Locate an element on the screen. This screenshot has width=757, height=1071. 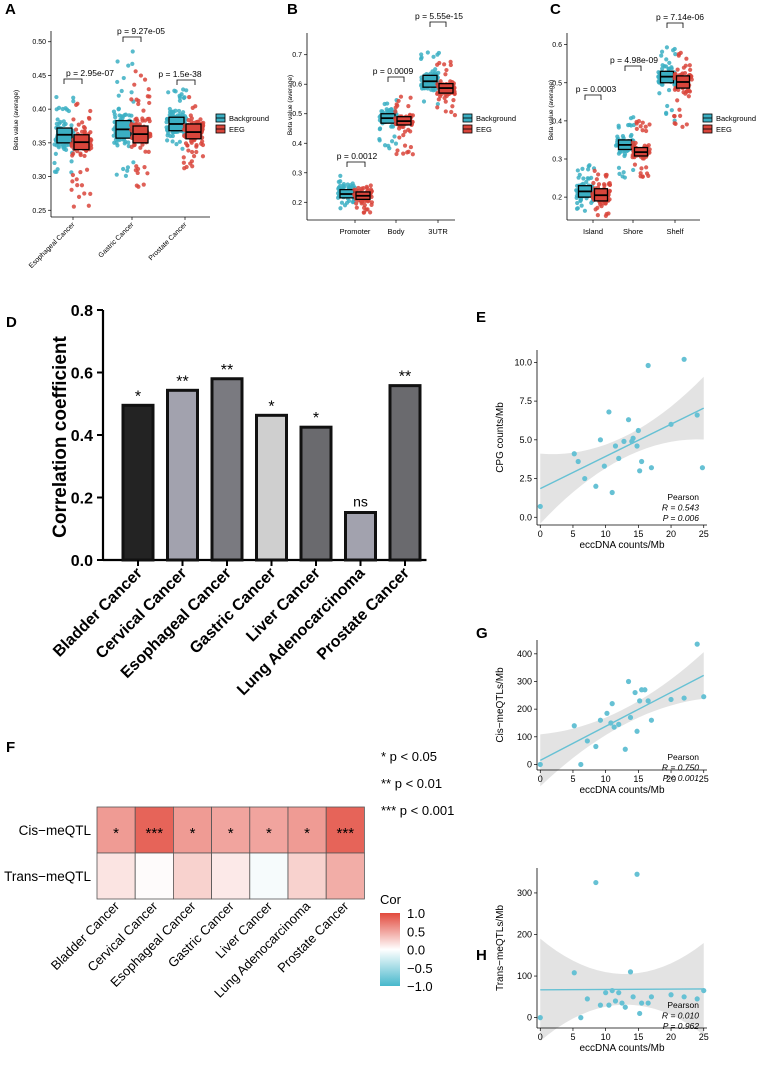
panel-label-f: F is located at coordinates (10, 747).